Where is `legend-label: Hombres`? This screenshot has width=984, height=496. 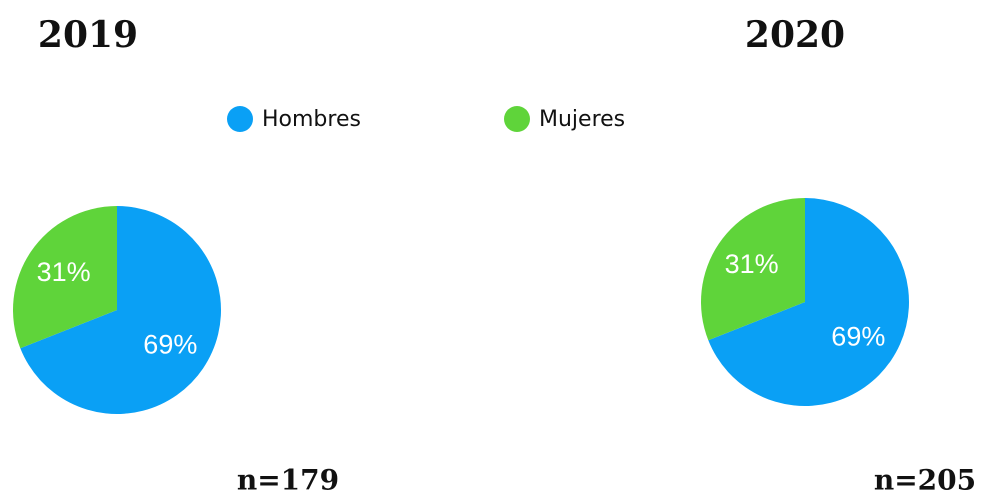 legend-label: Hombres is located at coordinates (311, 119).